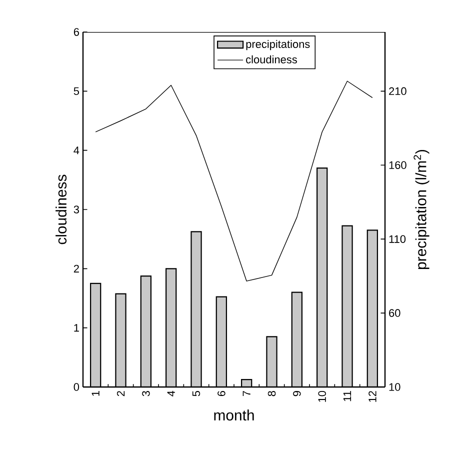 This screenshot has height=465, width=469. Describe the element at coordinates (271, 59) in the screenshot. I see `legend-label: cloudiness` at that location.